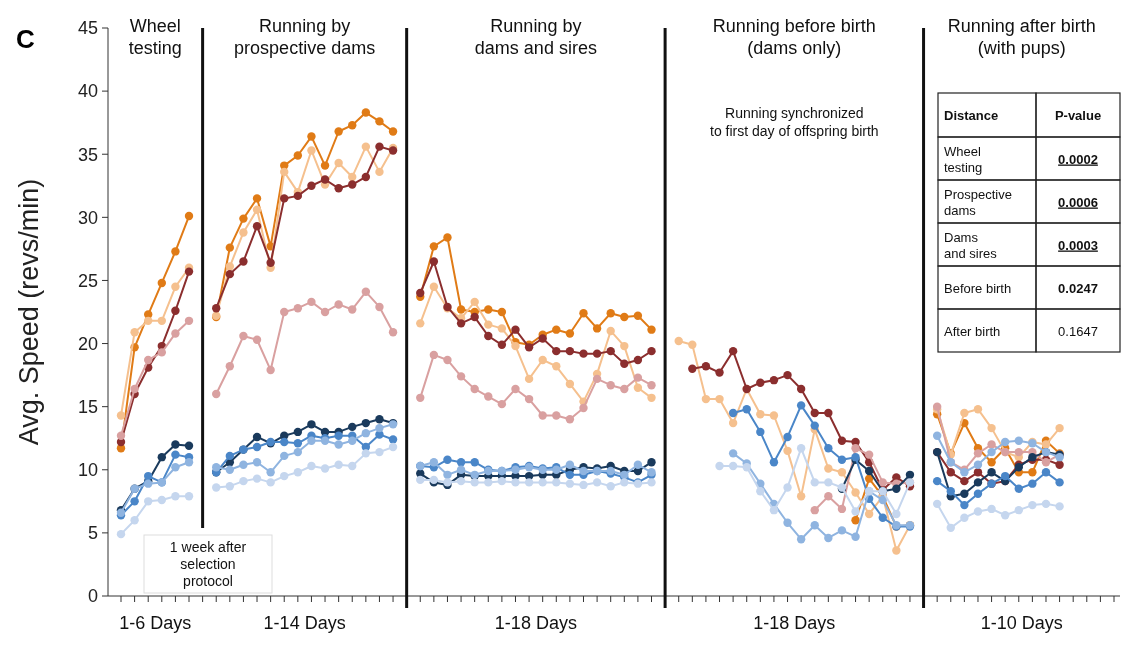  Describe the element at coordinates (87, 28) in the screenshot. I see `y-tick-label: 45` at that location.